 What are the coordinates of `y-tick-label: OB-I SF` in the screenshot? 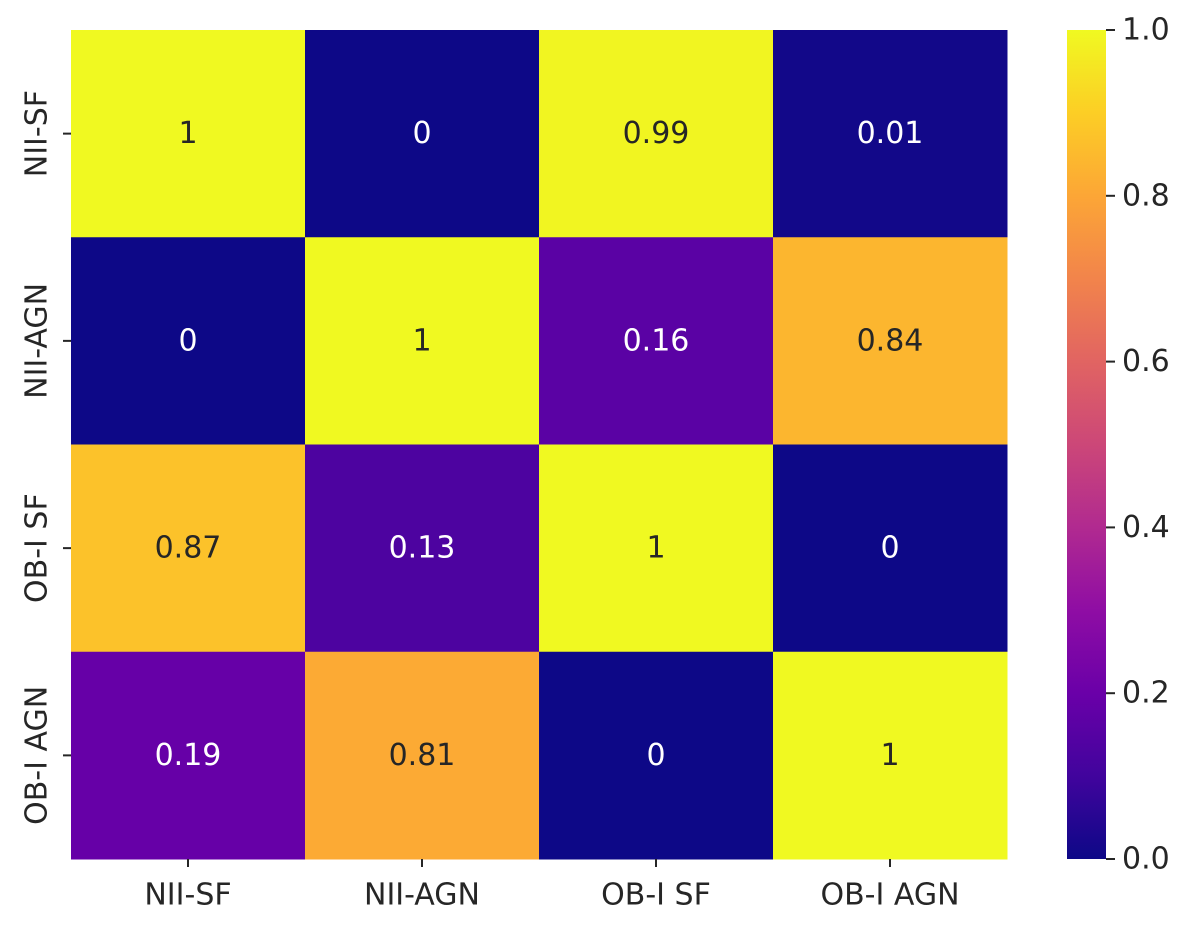 It's located at (37, 548).